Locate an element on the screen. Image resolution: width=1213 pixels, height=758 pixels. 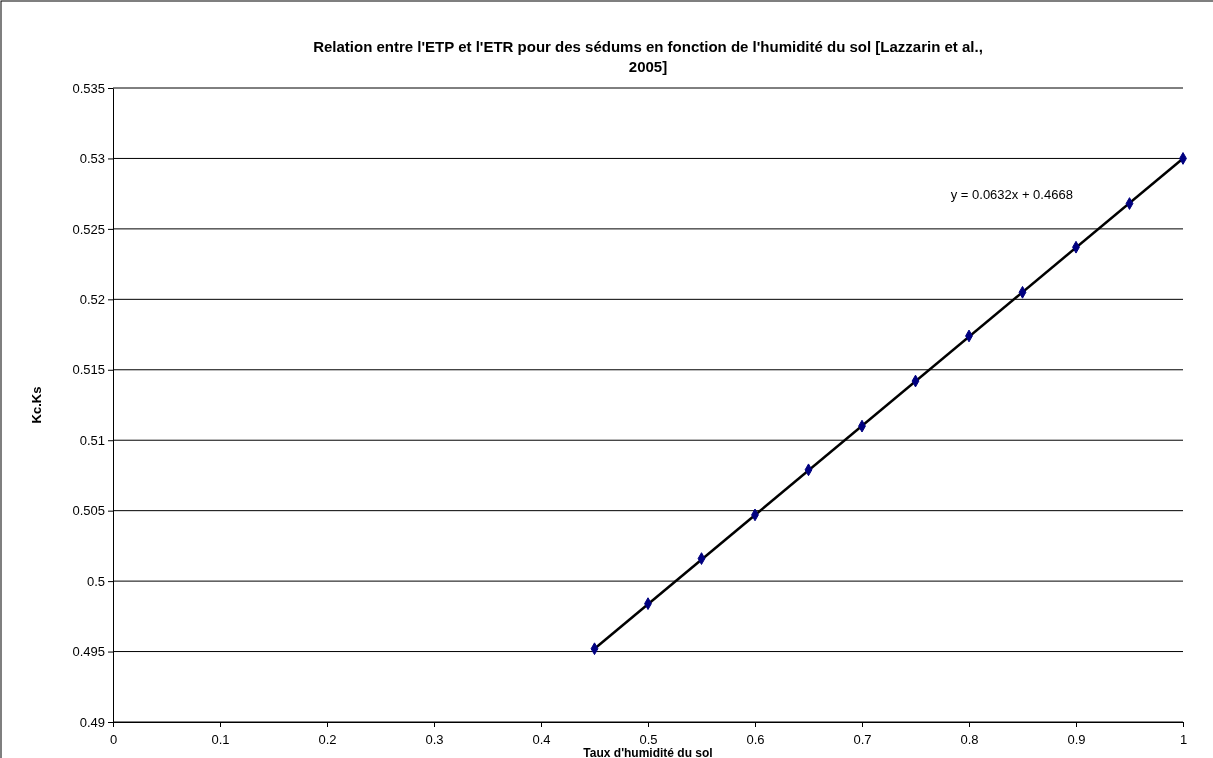
y-axis-title: Kc.Ks is located at coordinates (36, 405).